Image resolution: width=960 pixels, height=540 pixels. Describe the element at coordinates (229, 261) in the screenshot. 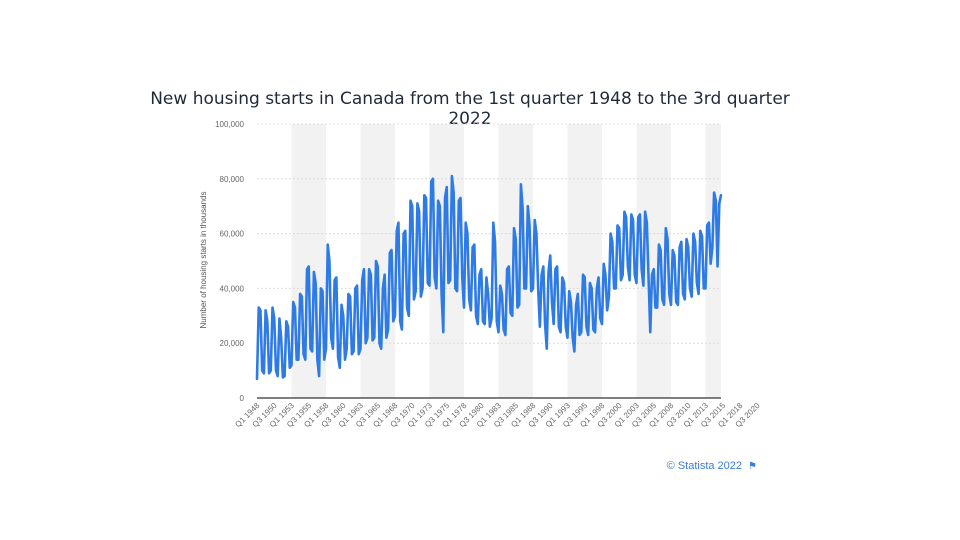

I see `y-tick-labels: 0 20,000 40,000 60,000 80,000 100,000` at that location.